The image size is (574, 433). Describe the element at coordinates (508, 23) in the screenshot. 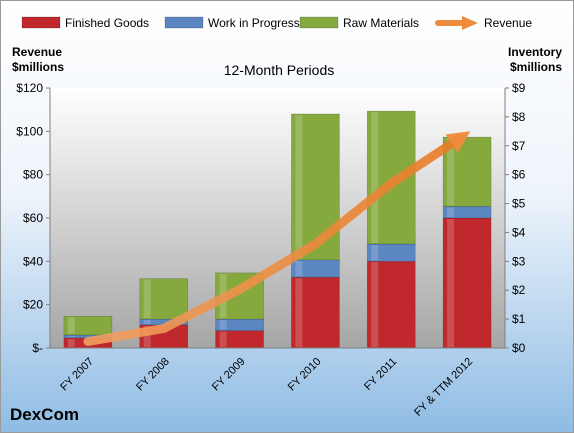

I see `legend-label-revenue: Revenue` at that location.